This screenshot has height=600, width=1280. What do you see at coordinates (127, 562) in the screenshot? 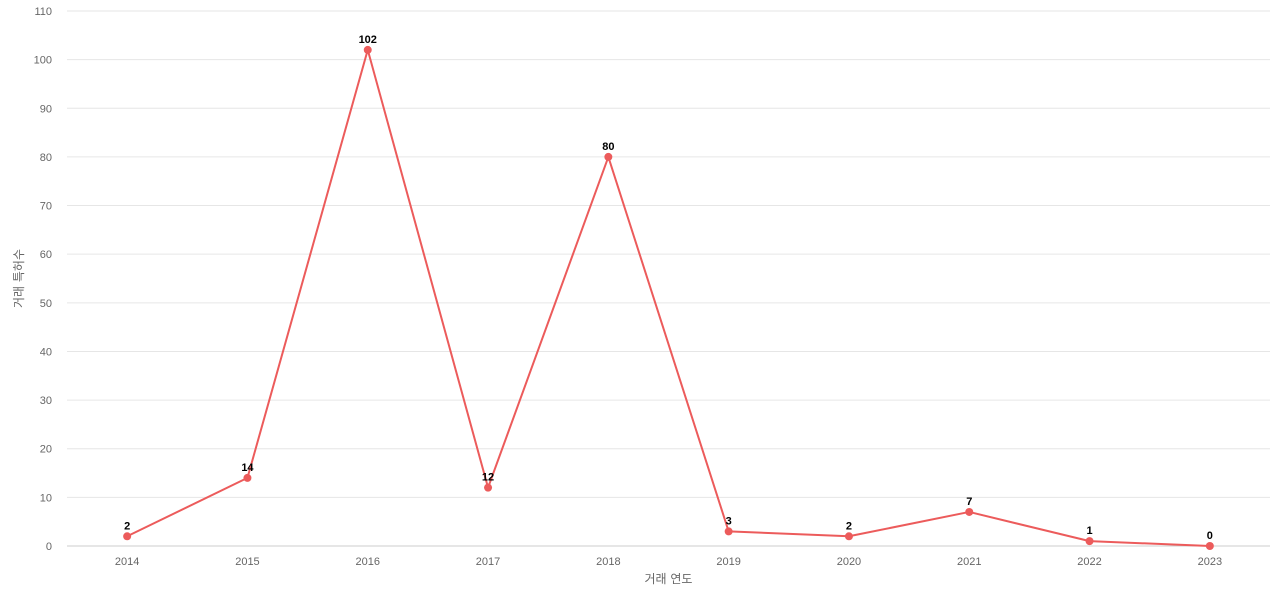
I see `x-tick-label: 2014` at bounding box center [127, 562].